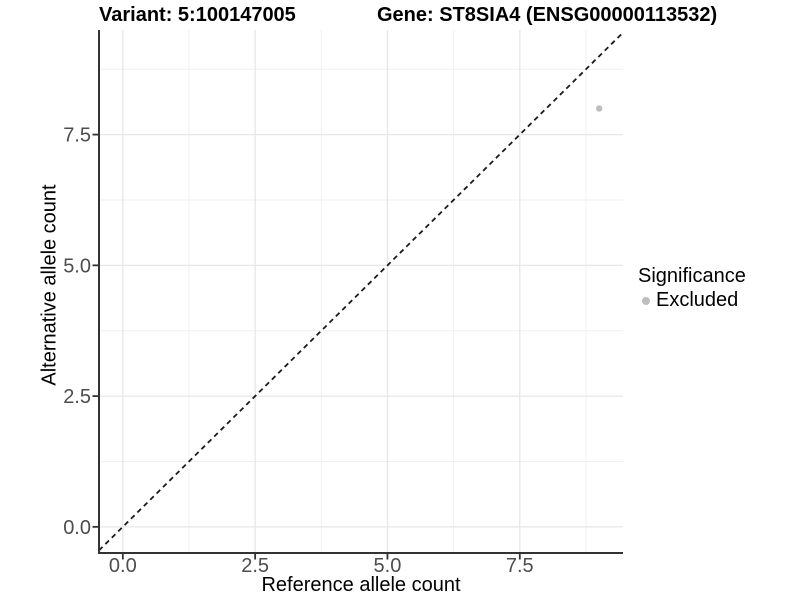  Describe the element at coordinates (599, 108) in the screenshot. I see `data-point-excluded` at that location.